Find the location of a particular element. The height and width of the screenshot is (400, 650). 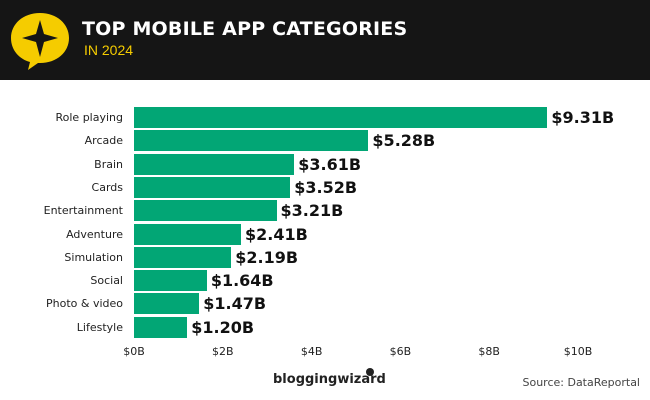

x-tick-label: $6B is located at coordinates (400, 351).